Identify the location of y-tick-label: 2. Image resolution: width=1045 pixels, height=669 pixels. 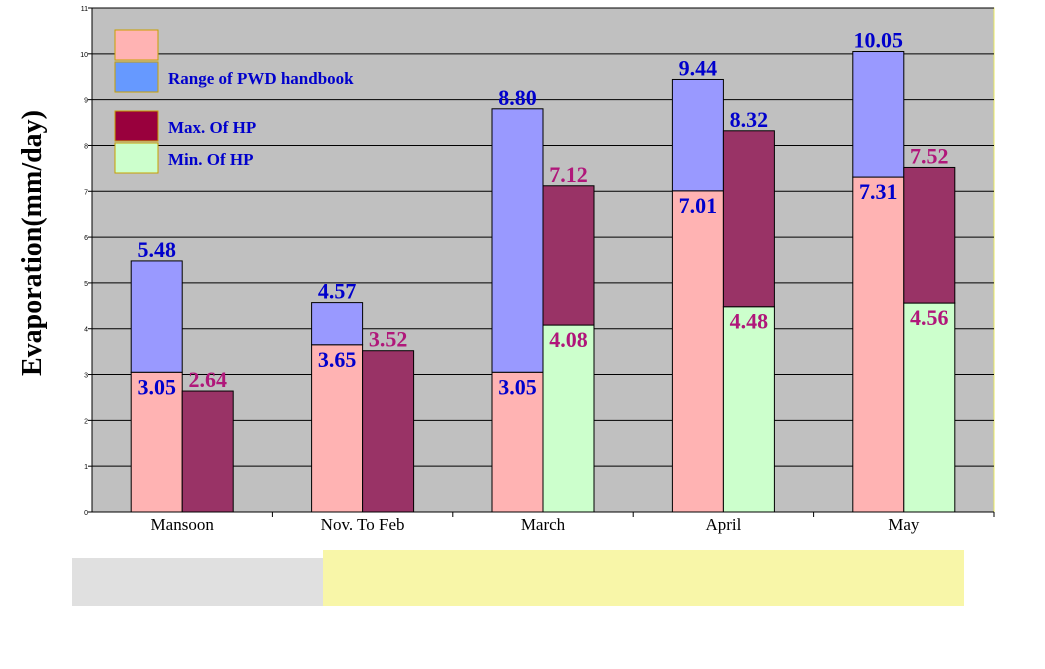
(86, 421).